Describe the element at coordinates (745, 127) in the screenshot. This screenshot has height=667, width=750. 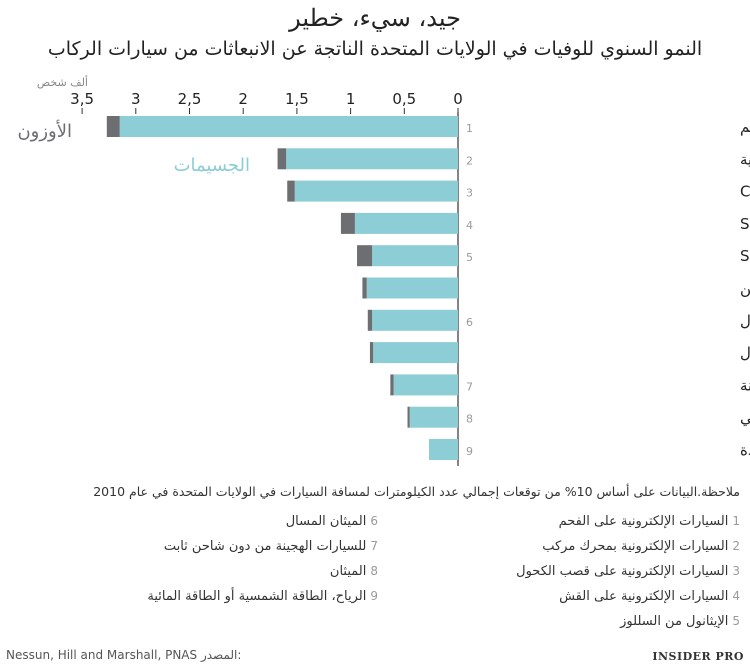
I see `category-label: السيارات الإلكترونية على الفحم` at that location.